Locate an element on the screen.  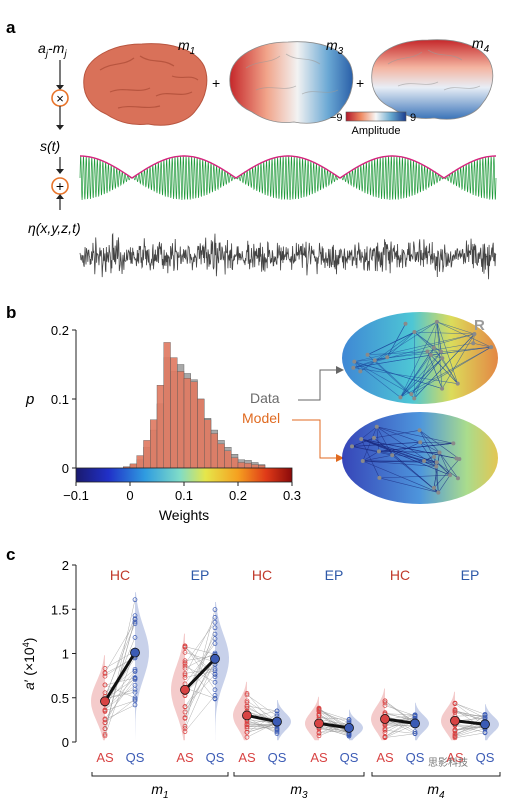
group-label: EP is located at coordinates (470, 575).